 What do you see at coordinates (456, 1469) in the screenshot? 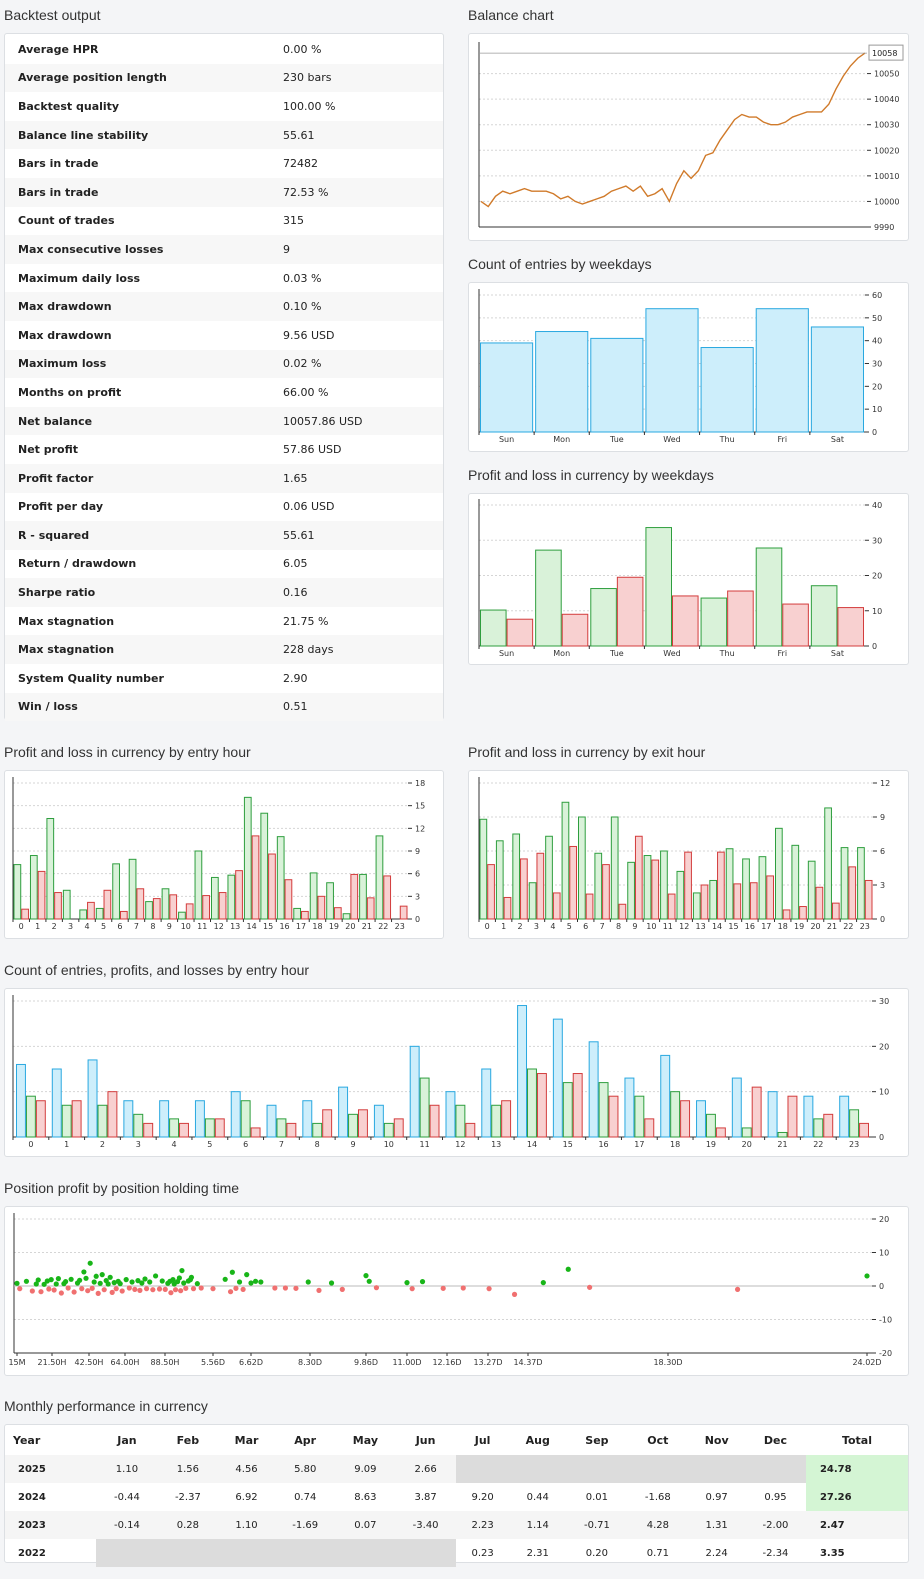
I see `monthly-row: 2025 1.10 1.56 4.56 5.80 9.09 2.66 24.78` at bounding box center [456, 1469].